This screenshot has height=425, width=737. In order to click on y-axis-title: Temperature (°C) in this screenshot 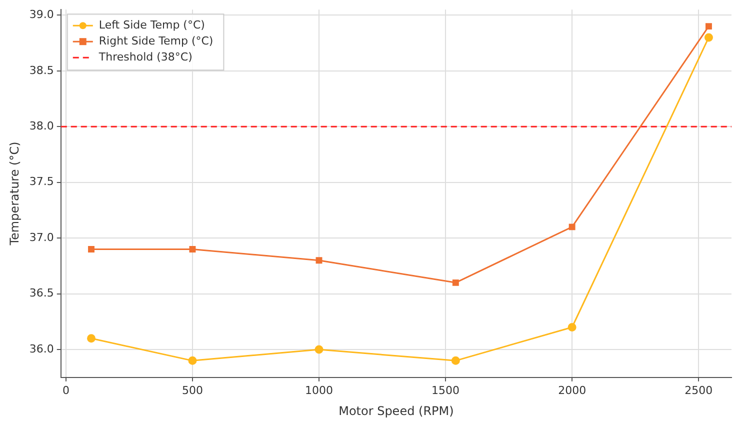, I will do `click(14, 194)`.